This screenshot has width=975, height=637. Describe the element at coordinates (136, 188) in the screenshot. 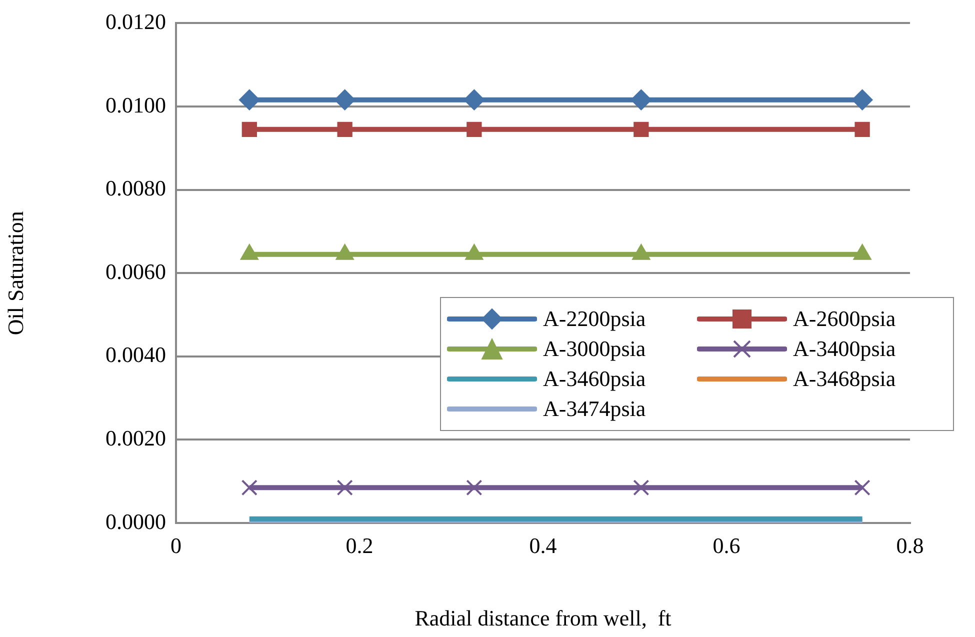

I see `y-tick-label: 0.0080` at that location.